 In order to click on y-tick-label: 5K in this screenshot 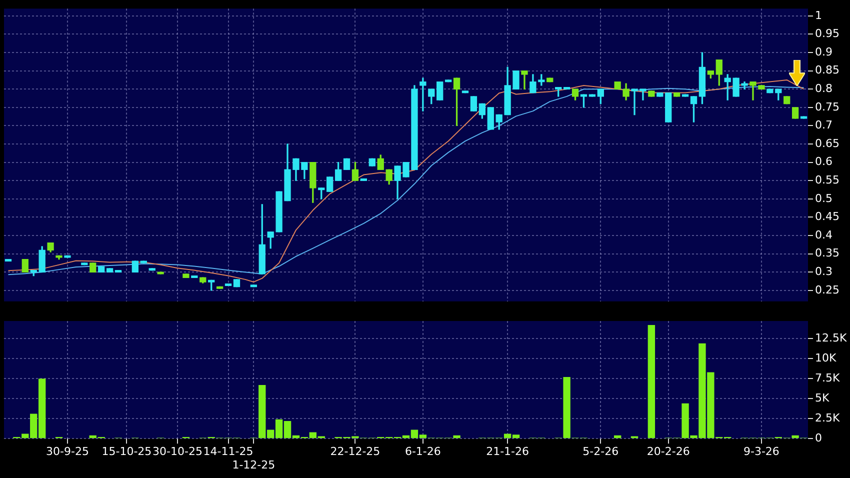, I will do `click(822, 397)`.